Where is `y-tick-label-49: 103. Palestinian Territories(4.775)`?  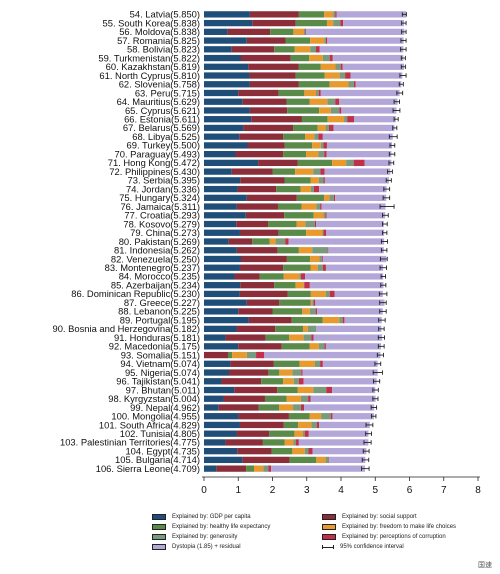
y-tick-label-49: 103. Palestinian Territories(4.775) is located at coordinates (130, 442).